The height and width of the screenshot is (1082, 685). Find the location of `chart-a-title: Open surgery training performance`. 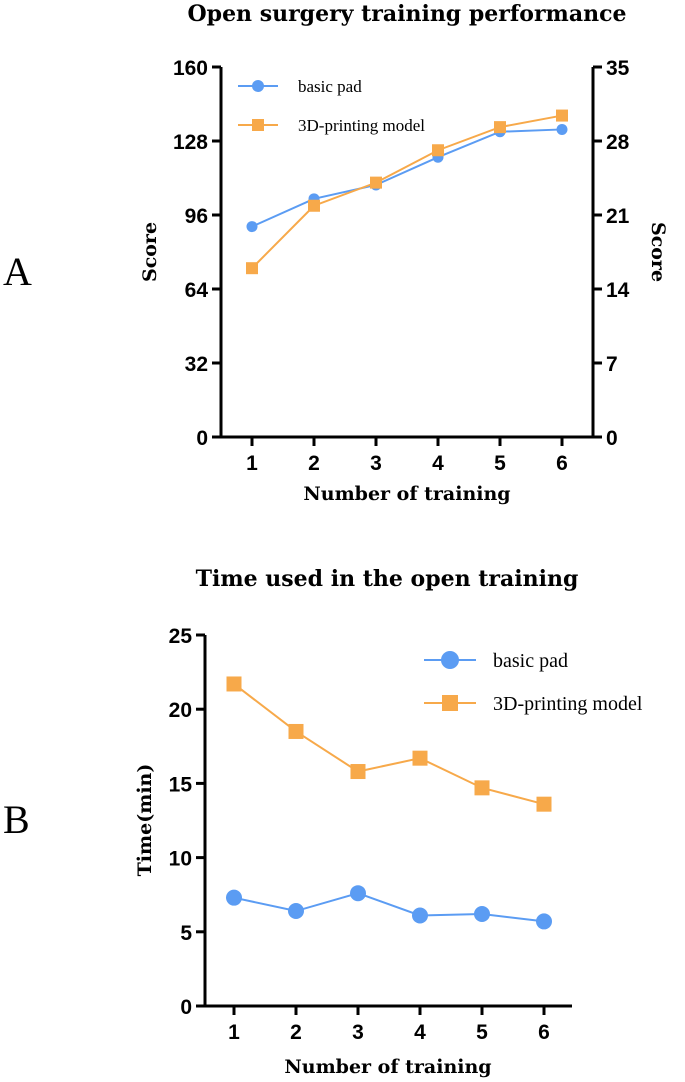

chart-a-title: Open surgery training performance is located at coordinates (407, 14).